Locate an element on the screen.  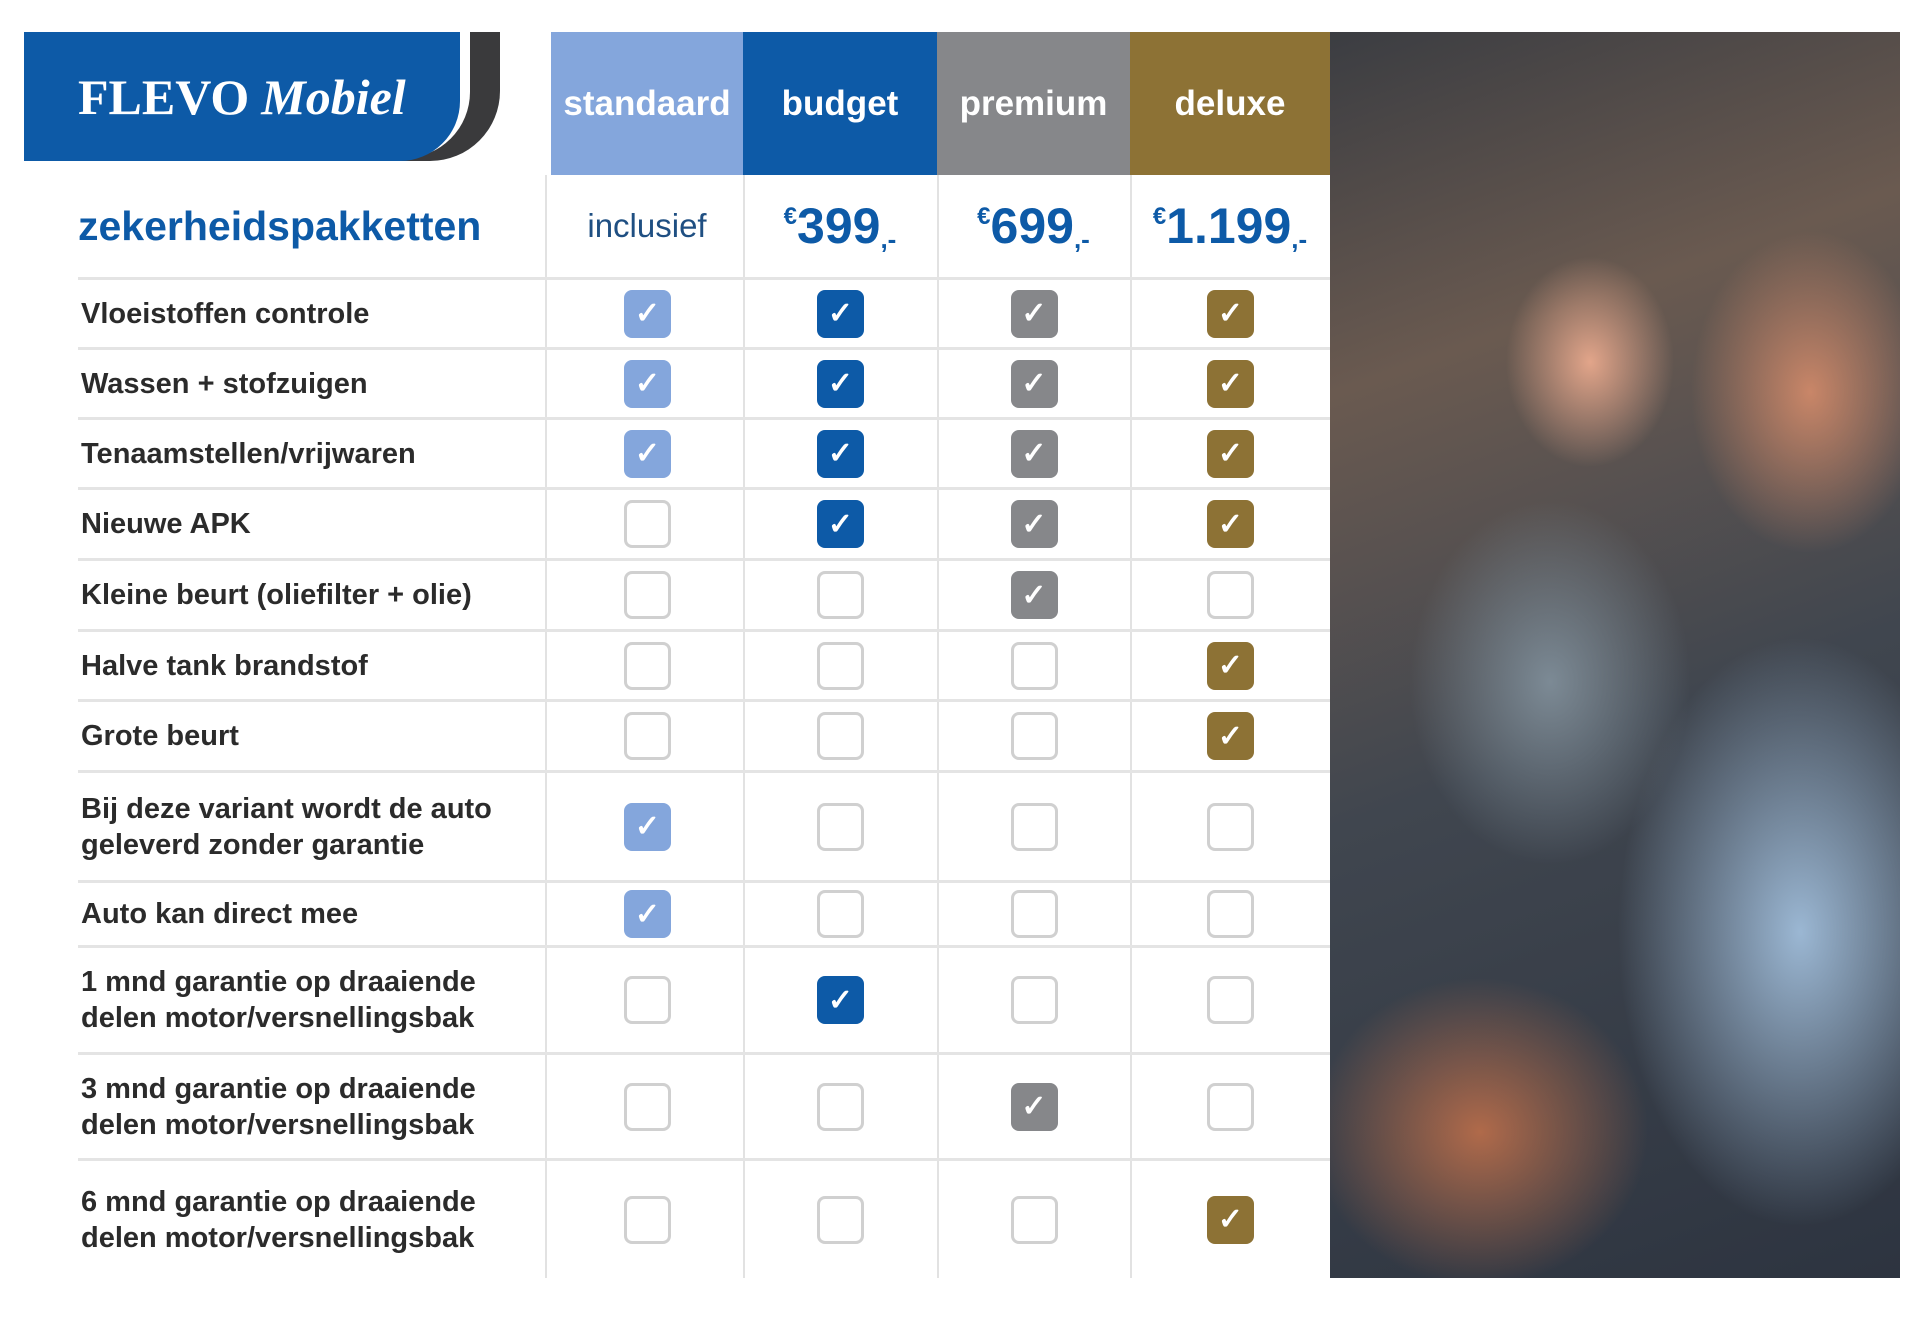
feature-label: Kleine beurt (oliefilter + olie) is located at coordinates (276, 595).